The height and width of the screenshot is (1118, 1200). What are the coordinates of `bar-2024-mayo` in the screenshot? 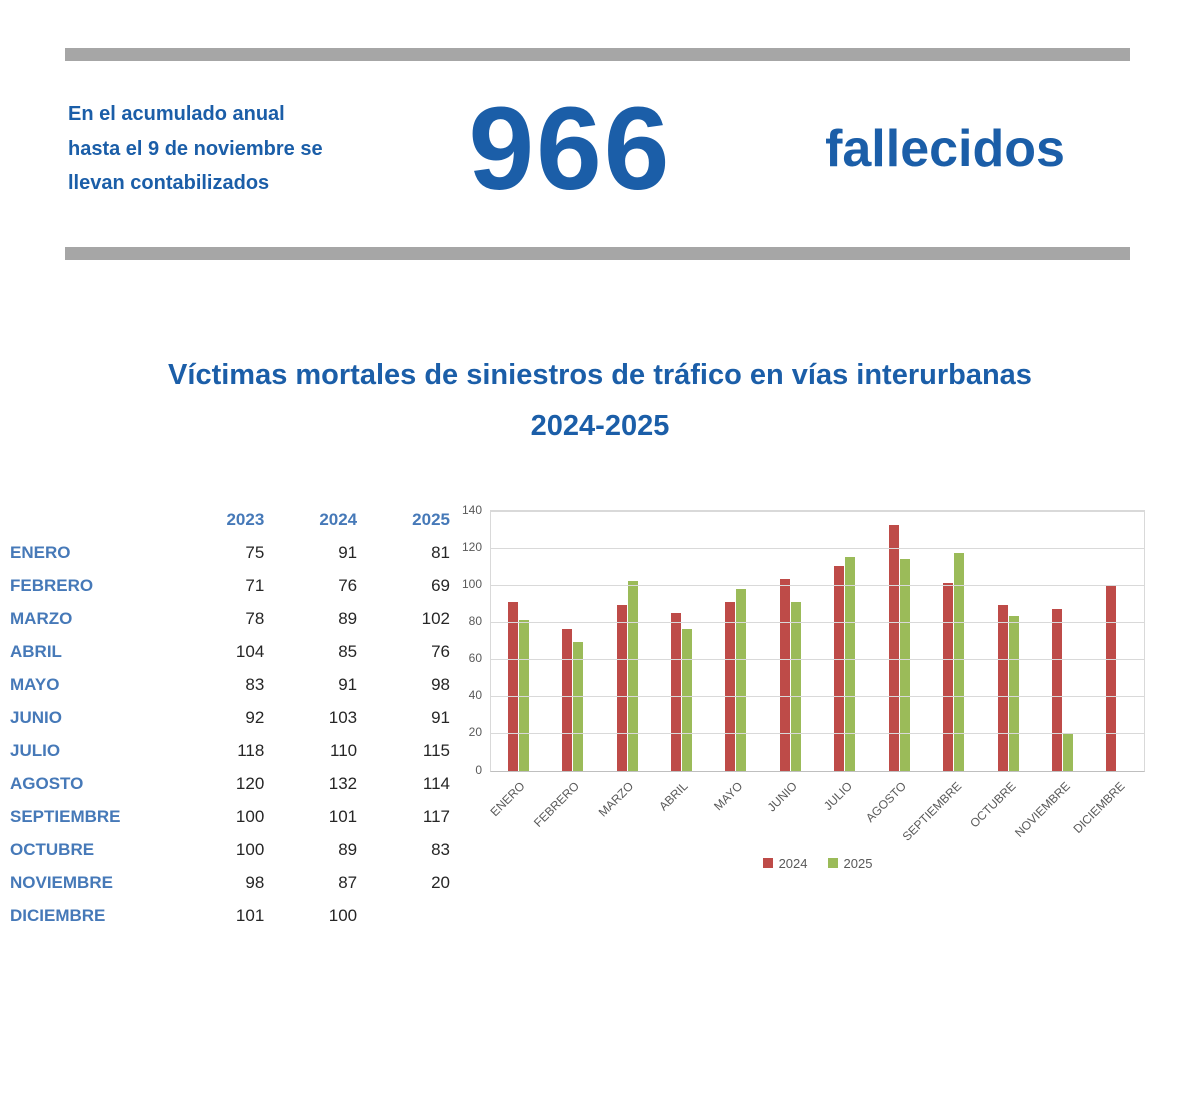 It's located at (730, 686).